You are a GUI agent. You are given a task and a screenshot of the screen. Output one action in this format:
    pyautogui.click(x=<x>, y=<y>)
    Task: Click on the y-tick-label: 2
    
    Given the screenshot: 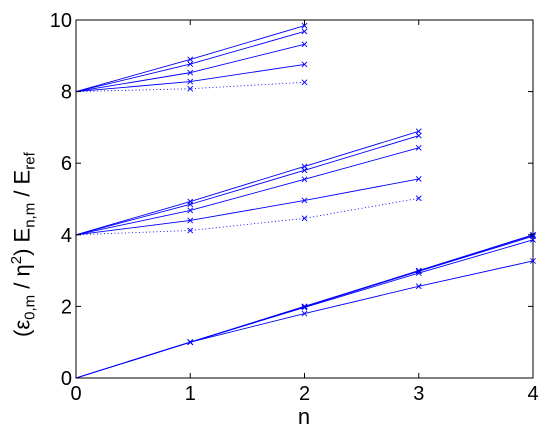 What is the action you would take?
    pyautogui.click(x=66, y=307)
    